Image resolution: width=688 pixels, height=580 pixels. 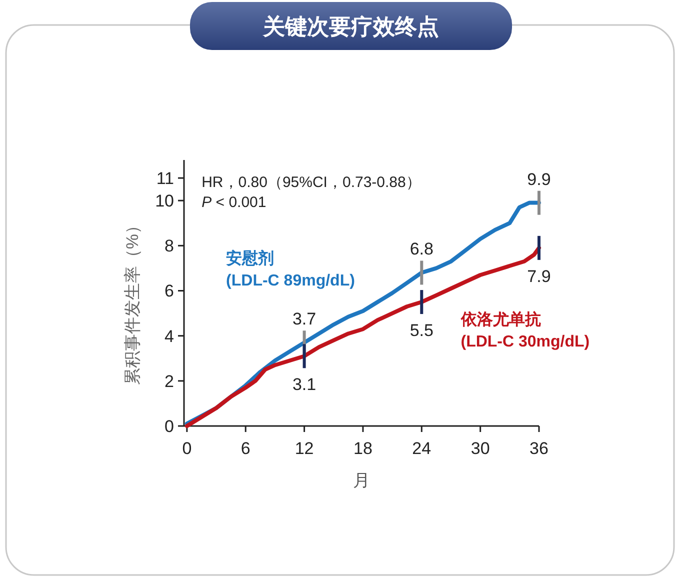 I want to click on x-tick-label: 24, so click(x=422, y=448).